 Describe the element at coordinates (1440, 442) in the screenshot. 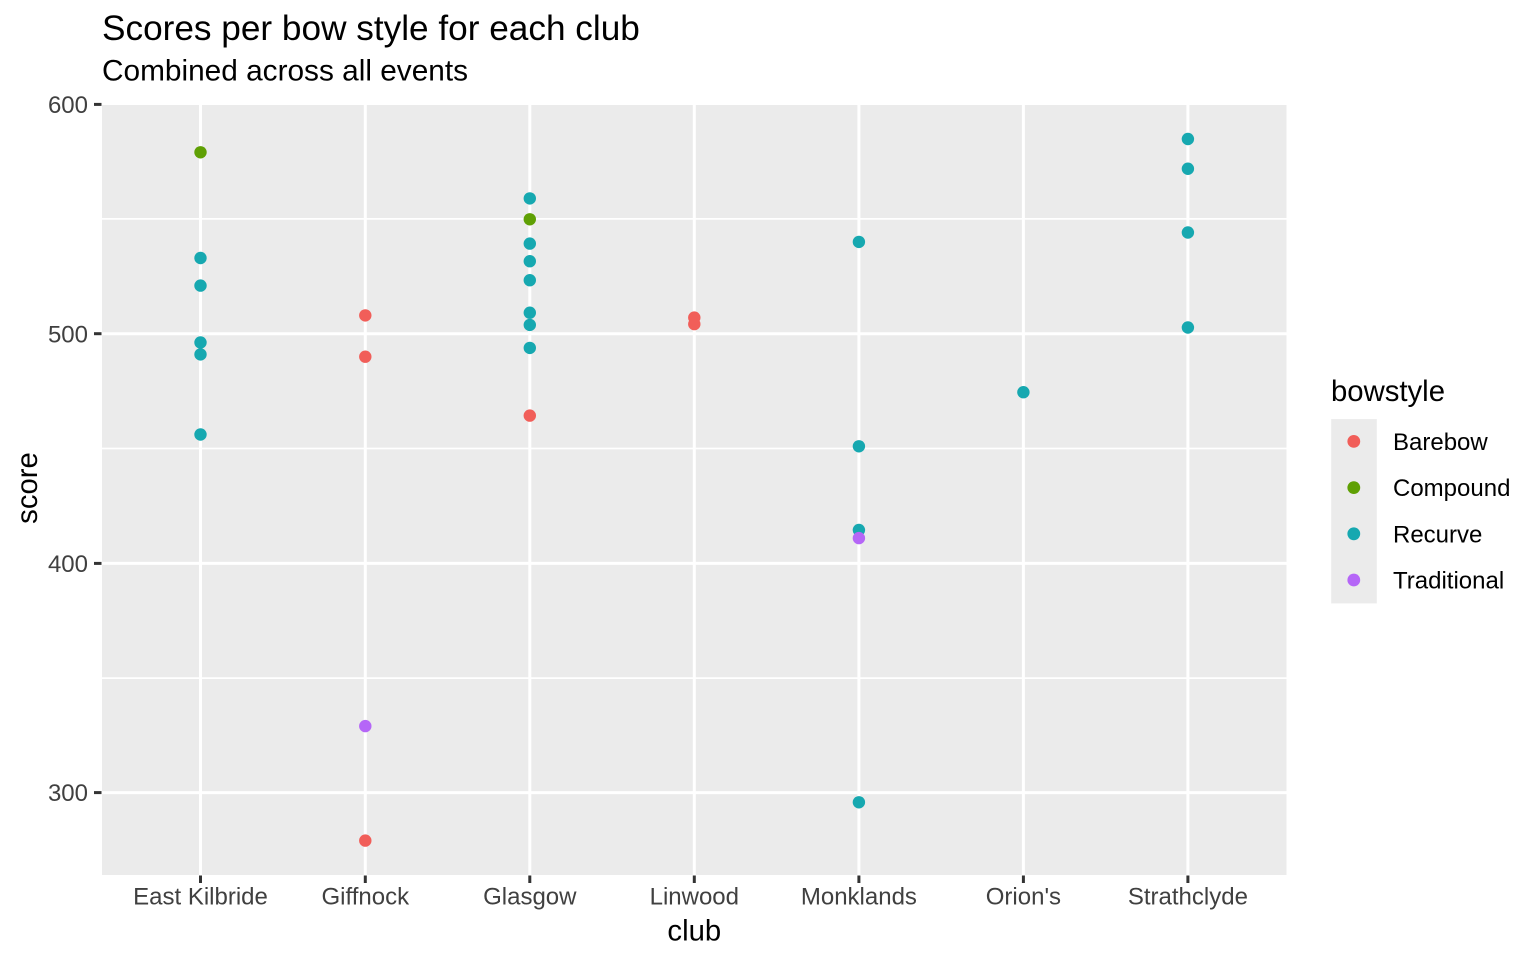

I see `svg-text: Barebow` at that location.